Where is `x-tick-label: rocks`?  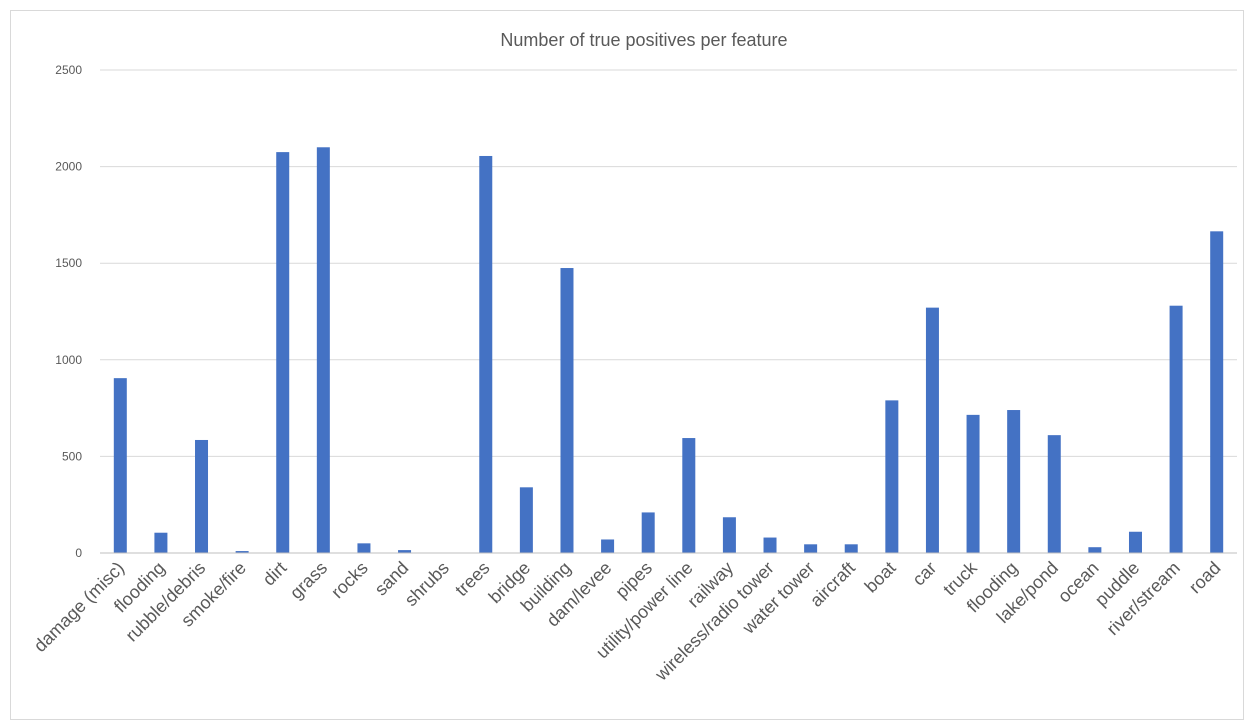 x-tick-label: rocks is located at coordinates (349, 580).